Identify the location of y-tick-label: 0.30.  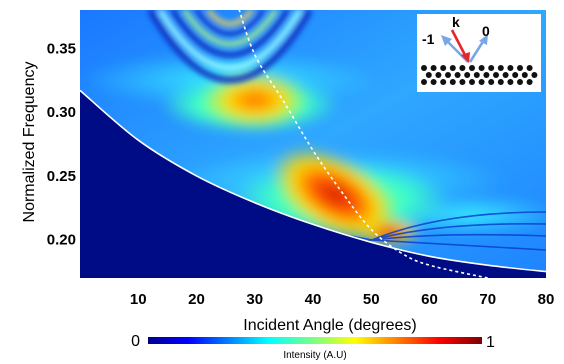
(61, 112).